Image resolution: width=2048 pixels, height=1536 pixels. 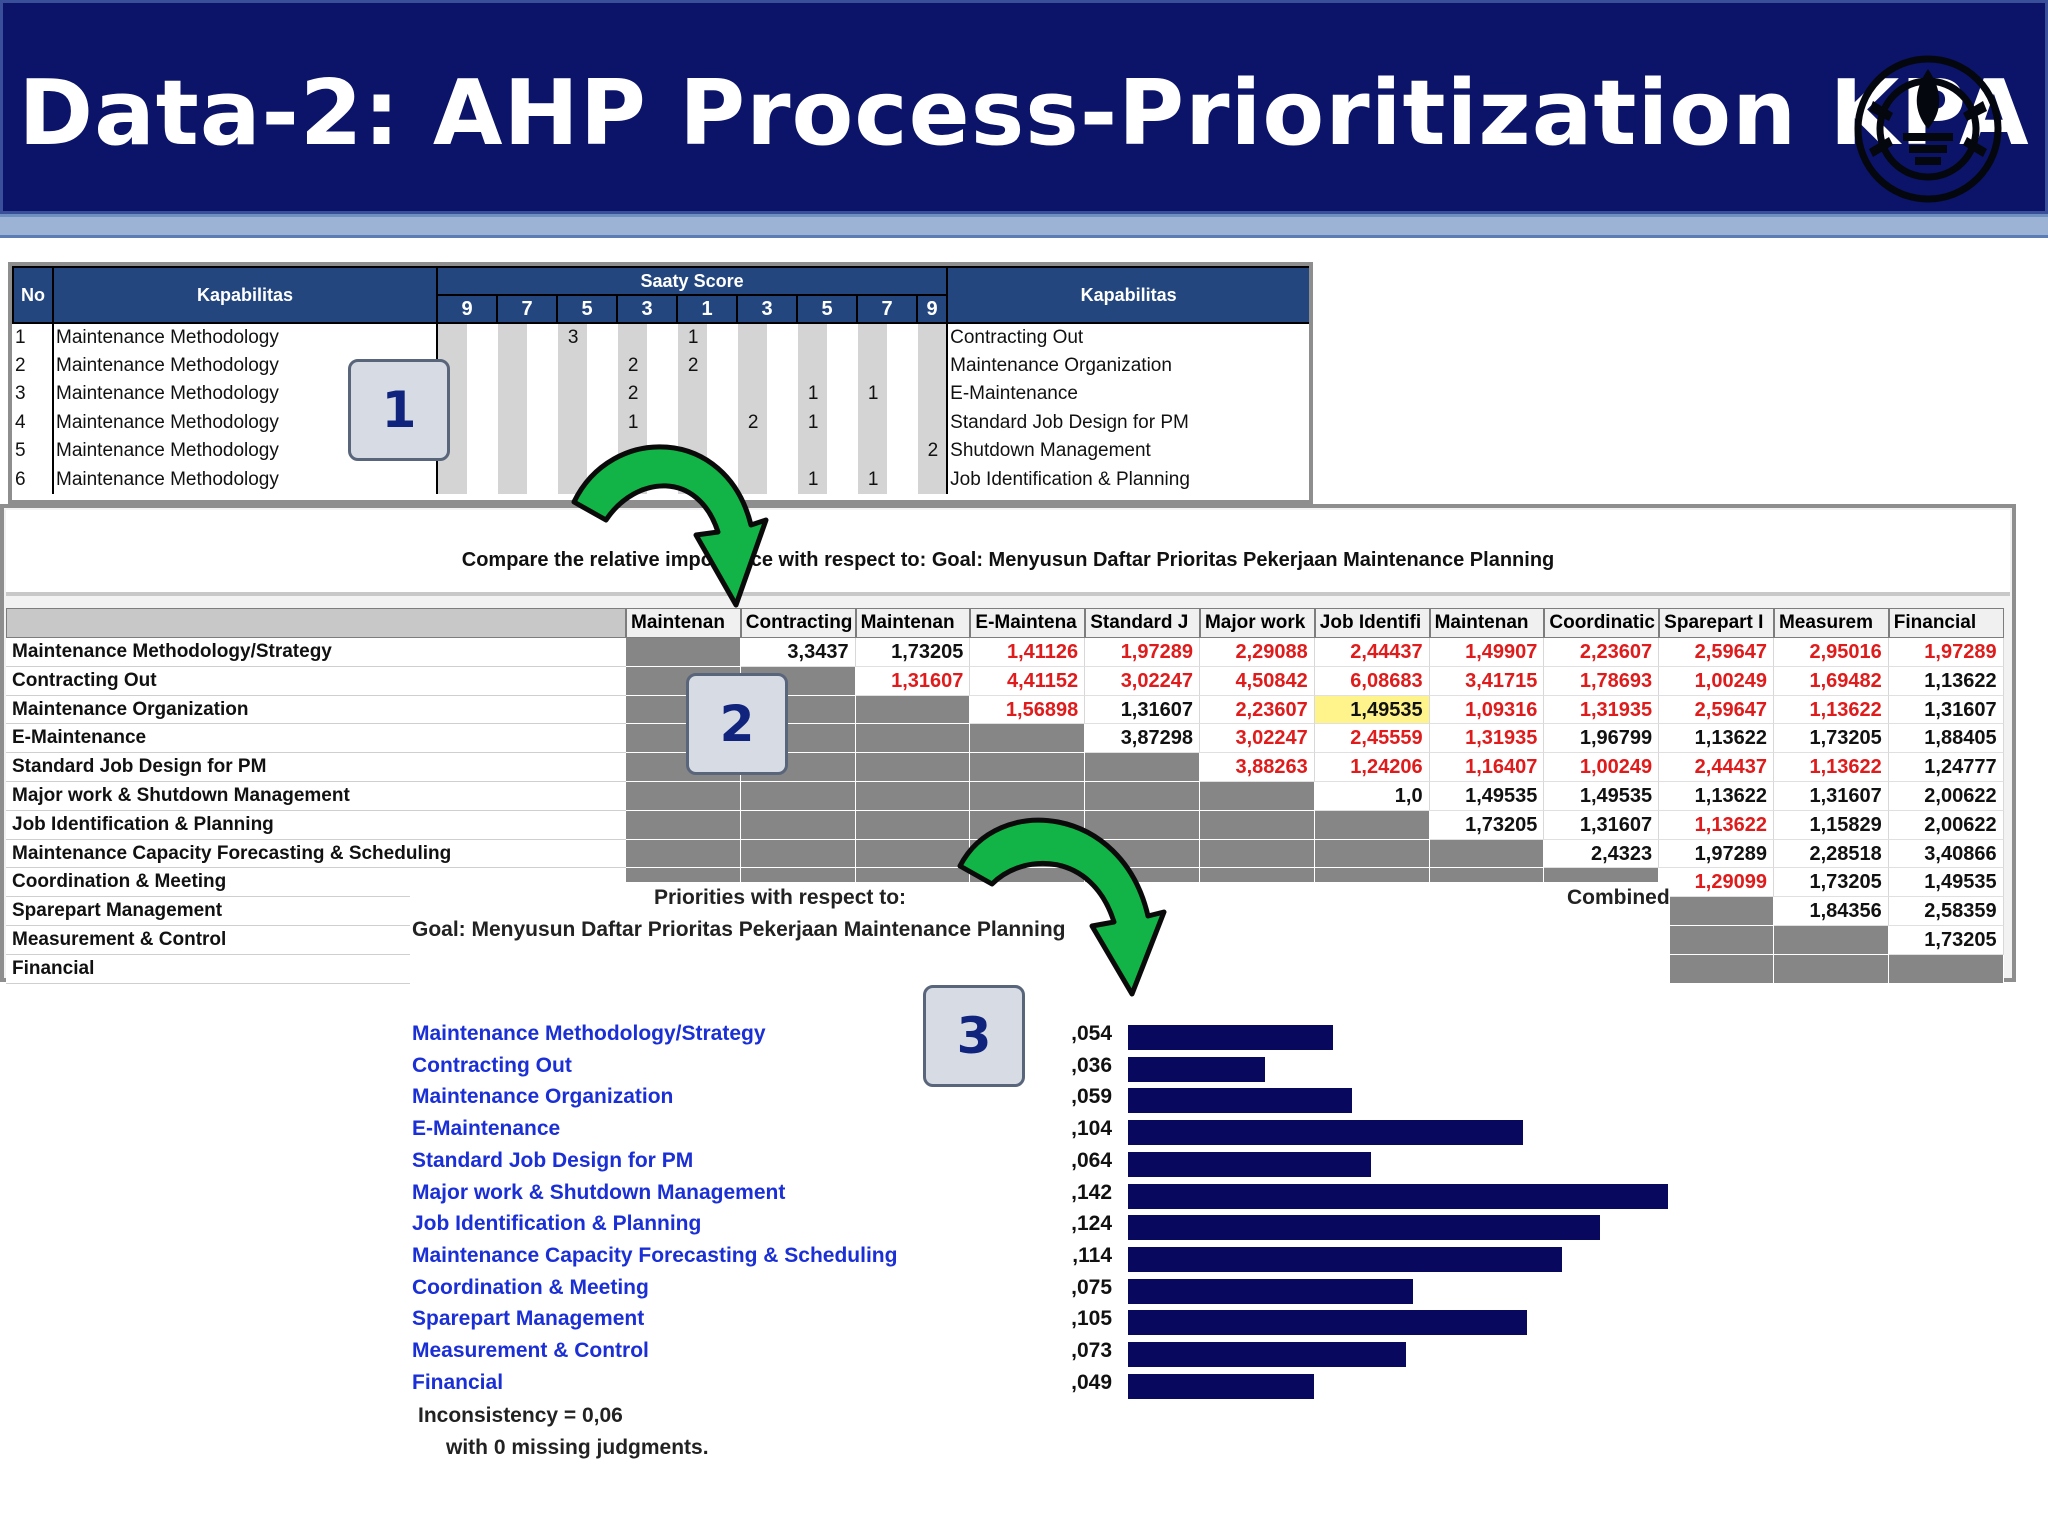 What do you see at coordinates (1127, 479) in the screenshot?
I see `kapabilitas-right-cell: Job Identification & Planning` at bounding box center [1127, 479].